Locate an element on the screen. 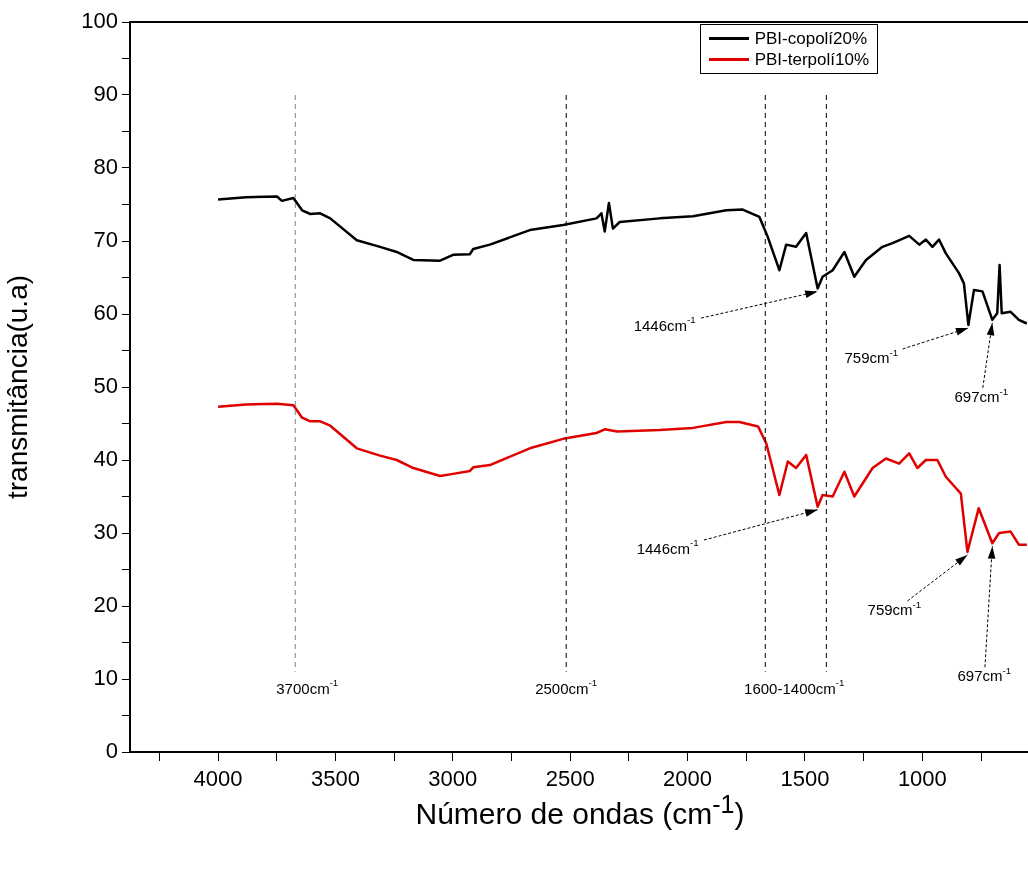  y-tick-label: 30 is located at coordinates (105, 532).